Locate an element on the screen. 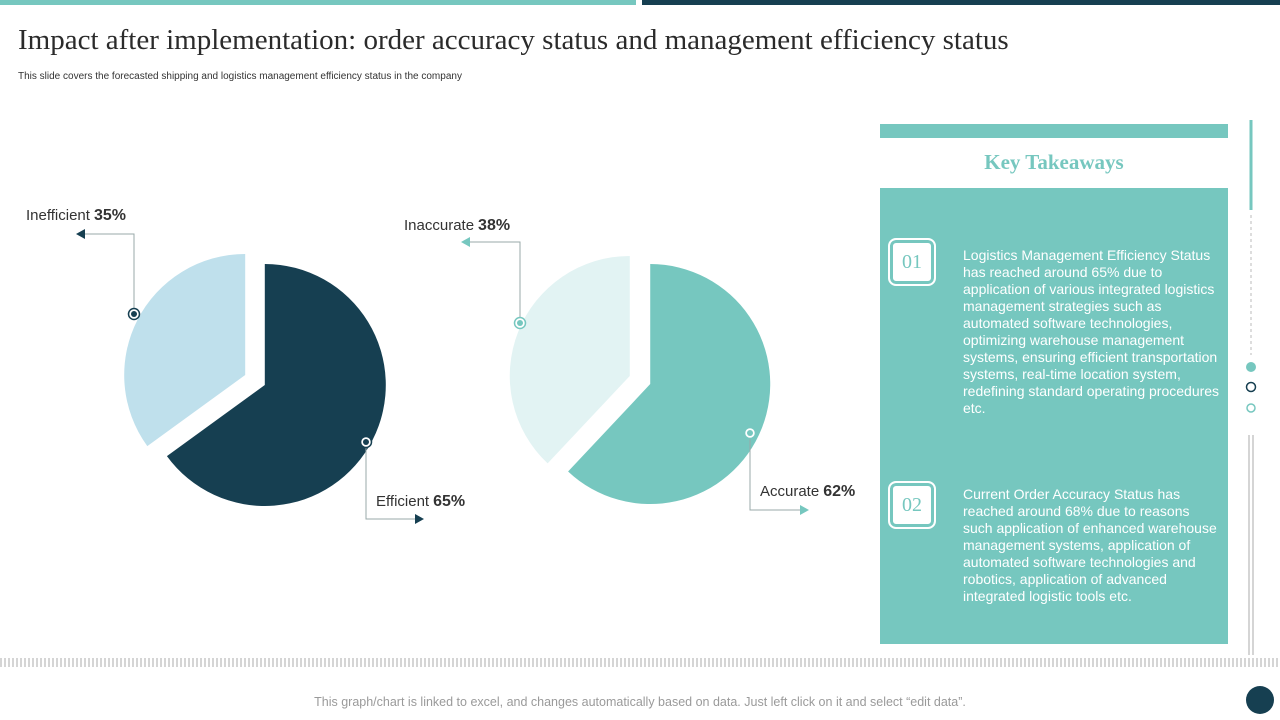  category-label: Inaccurate is located at coordinates (439, 225).